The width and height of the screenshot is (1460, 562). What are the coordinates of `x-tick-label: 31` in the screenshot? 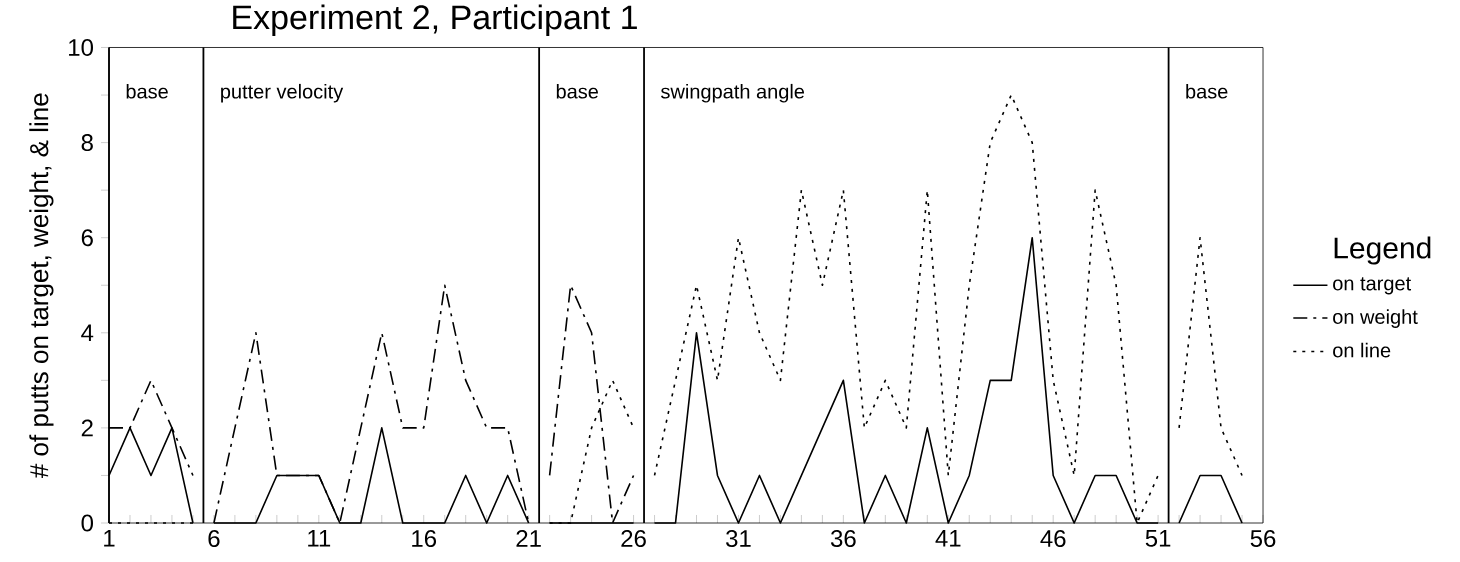 It's located at (738, 539).